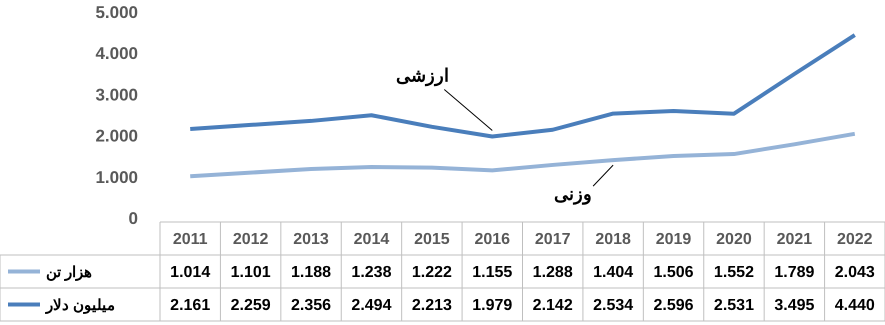  What do you see at coordinates (116, 12) in the screenshot?
I see `y-tick-label: 5.000` at bounding box center [116, 12].